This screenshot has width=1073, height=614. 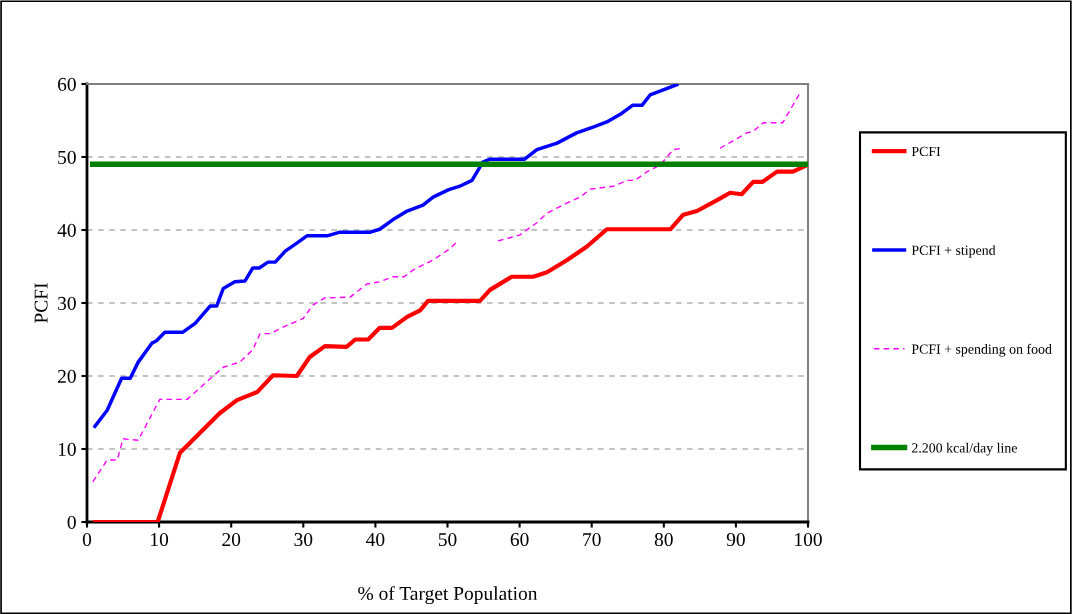 I want to click on legend-label: PCFI, so click(x=926, y=151).